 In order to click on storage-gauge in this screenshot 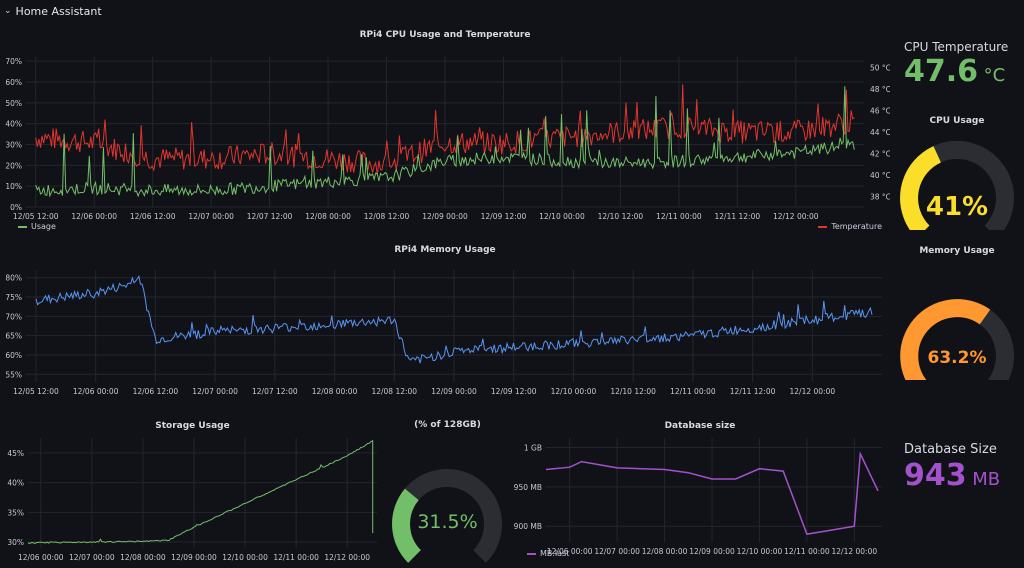, I will do `click(447, 516)`.